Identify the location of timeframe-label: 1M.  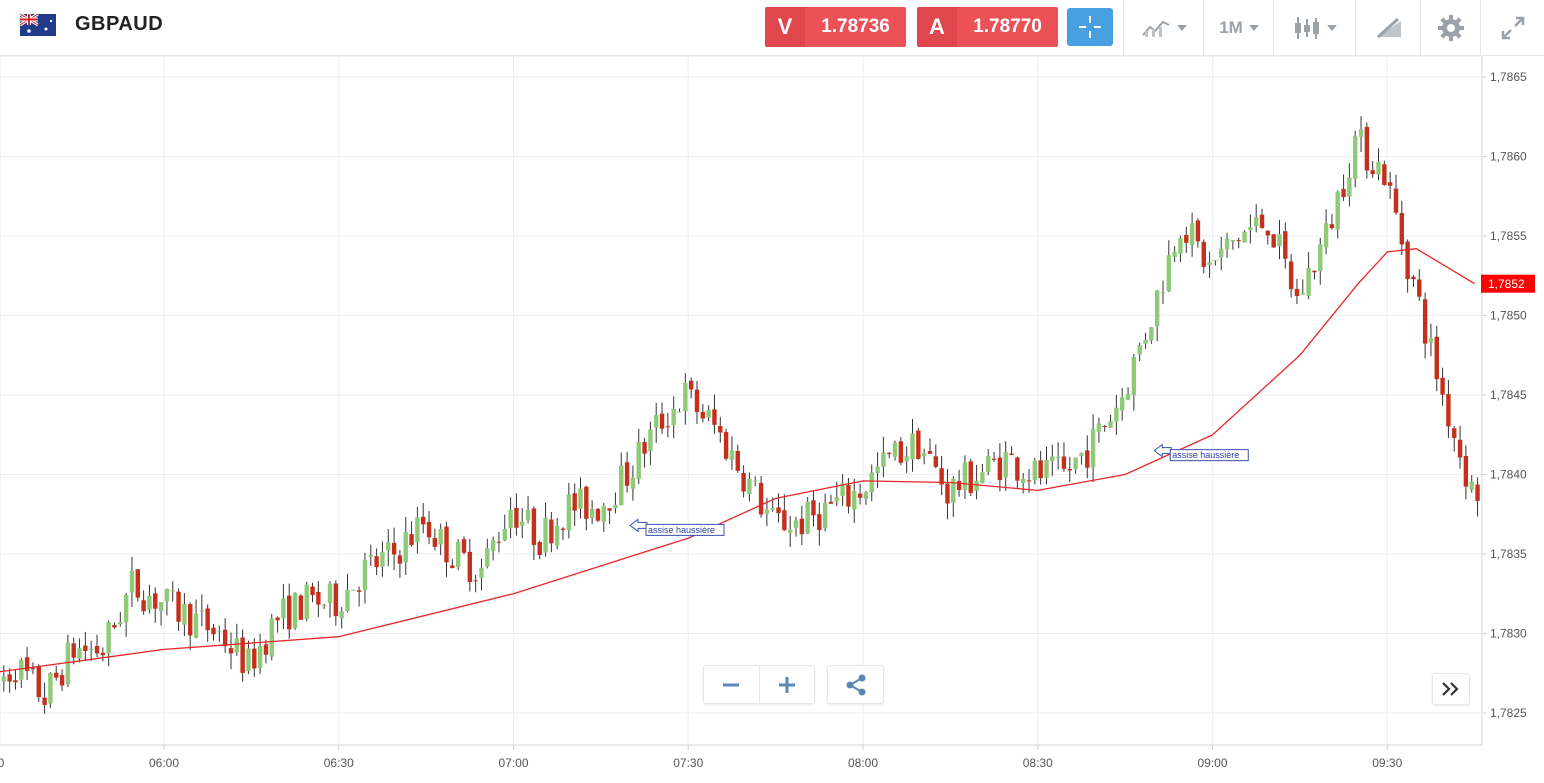
(1231, 27).